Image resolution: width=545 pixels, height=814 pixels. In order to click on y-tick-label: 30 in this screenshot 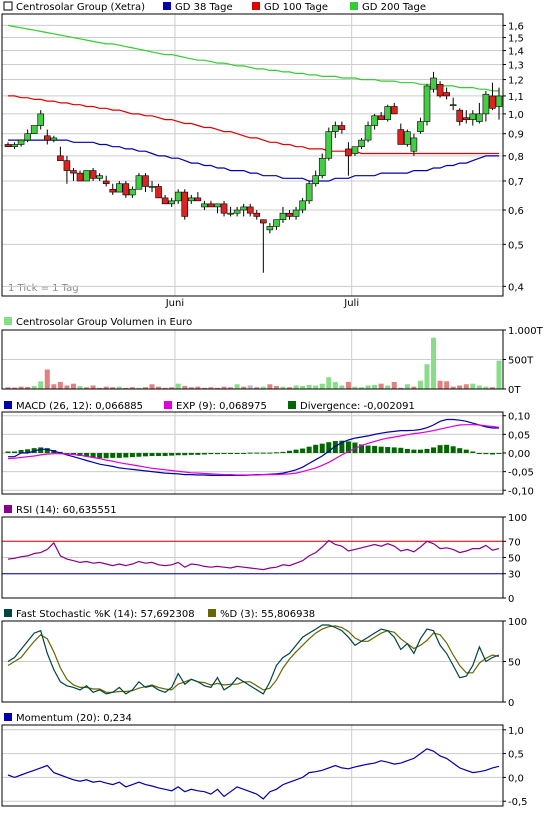, I will do `click(514, 575)`.